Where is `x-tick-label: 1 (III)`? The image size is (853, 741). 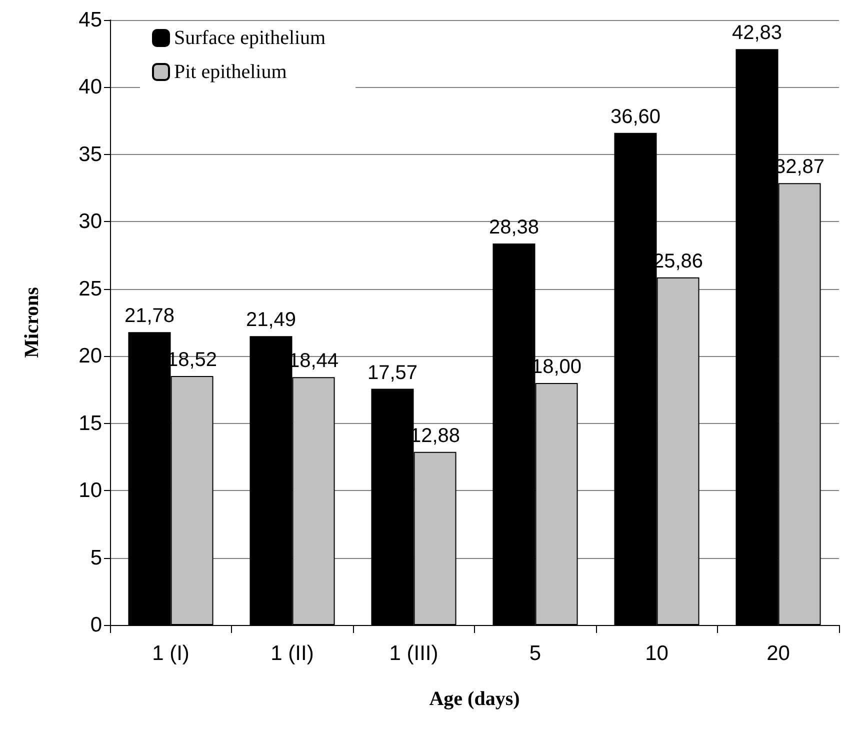
x-tick-label: 1 (III) is located at coordinates (413, 653).